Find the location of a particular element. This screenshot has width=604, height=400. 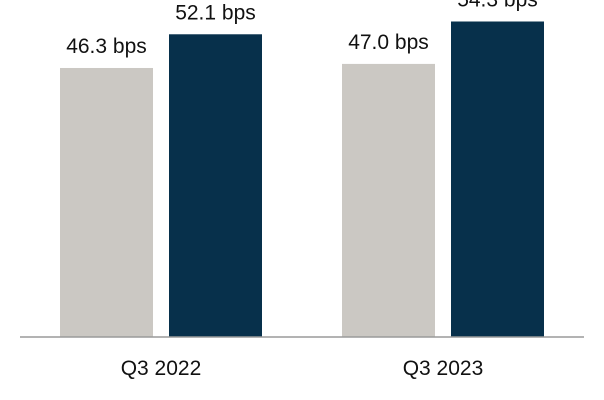

x-tick-label-q3-2023: Q3 2023 is located at coordinates (443, 368).